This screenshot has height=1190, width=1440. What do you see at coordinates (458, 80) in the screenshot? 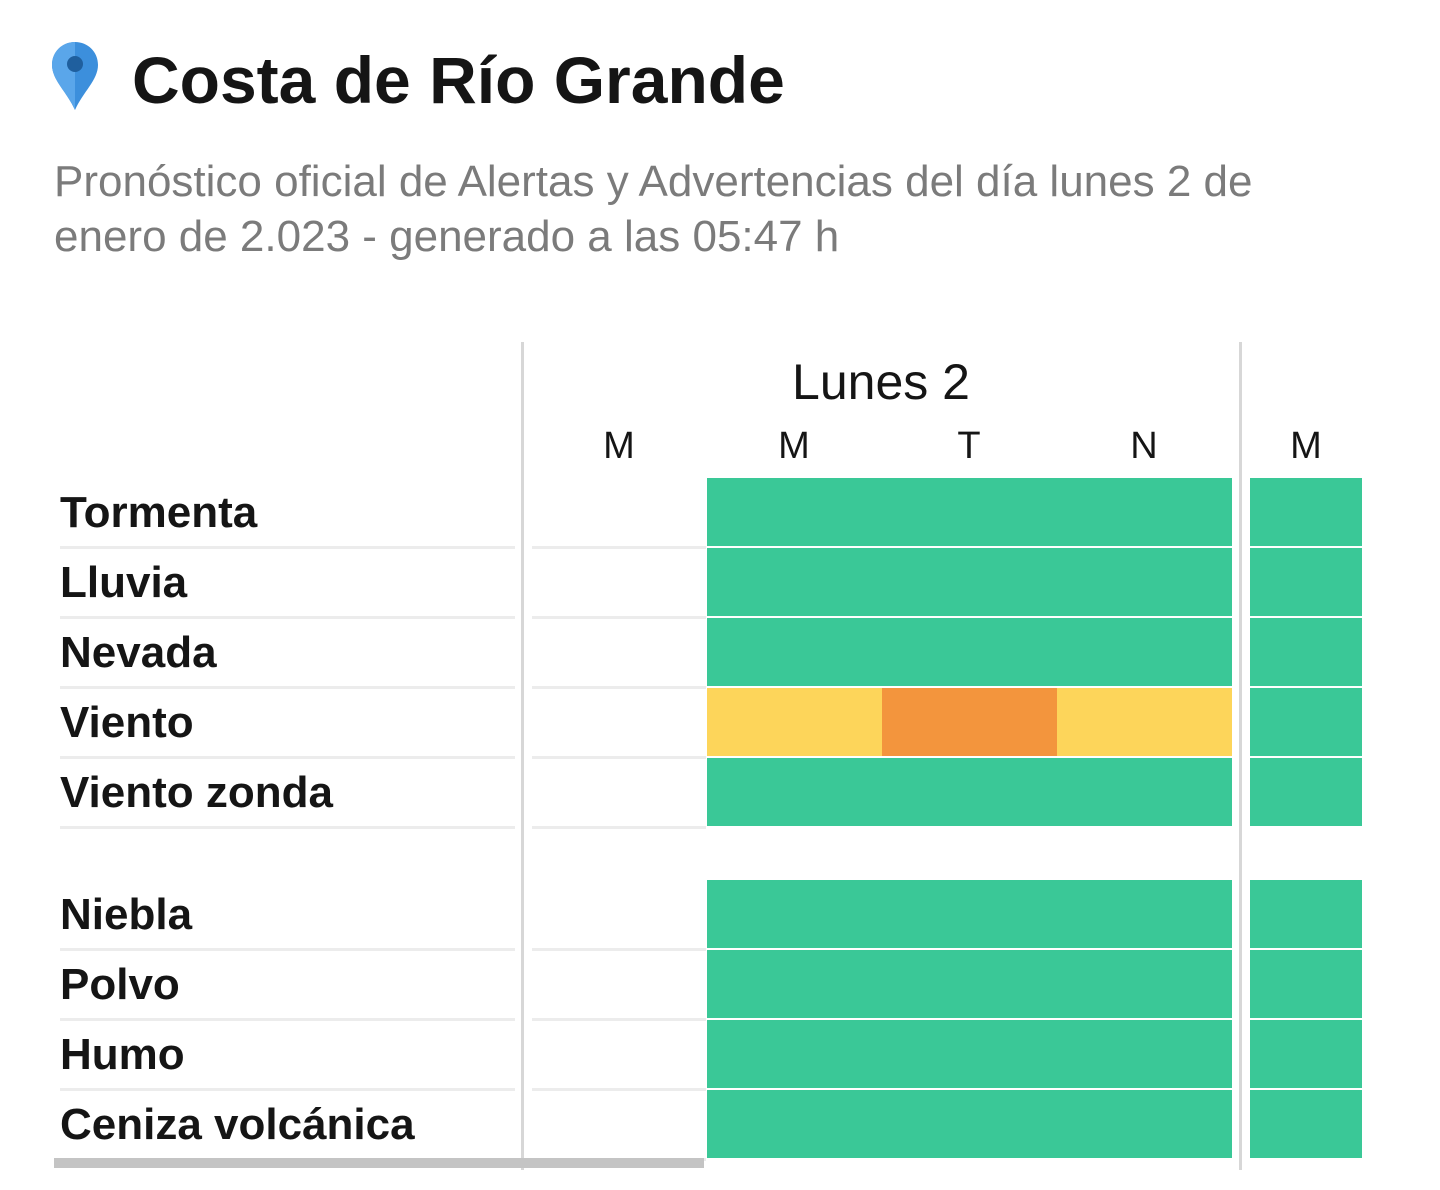
I see `page-title: Costa de Río Grande` at bounding box center [458, 80].